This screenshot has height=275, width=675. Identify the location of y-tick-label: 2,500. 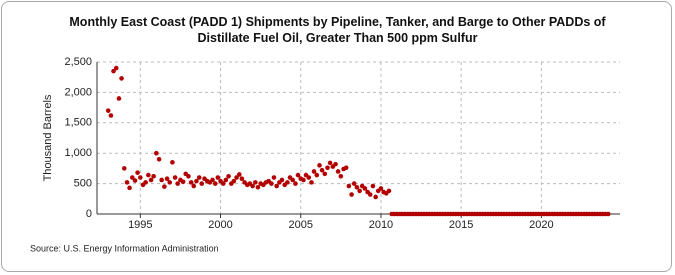
(78, 62).